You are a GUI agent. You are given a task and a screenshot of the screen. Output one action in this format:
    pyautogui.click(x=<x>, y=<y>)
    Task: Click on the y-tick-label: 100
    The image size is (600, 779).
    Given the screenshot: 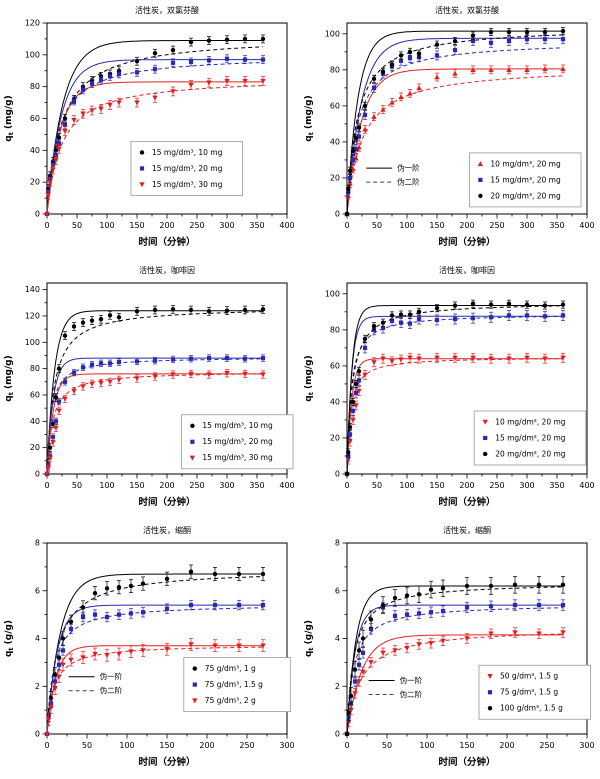 What is the action you would take?
    pyautogui.click(x=32, y=342)
    